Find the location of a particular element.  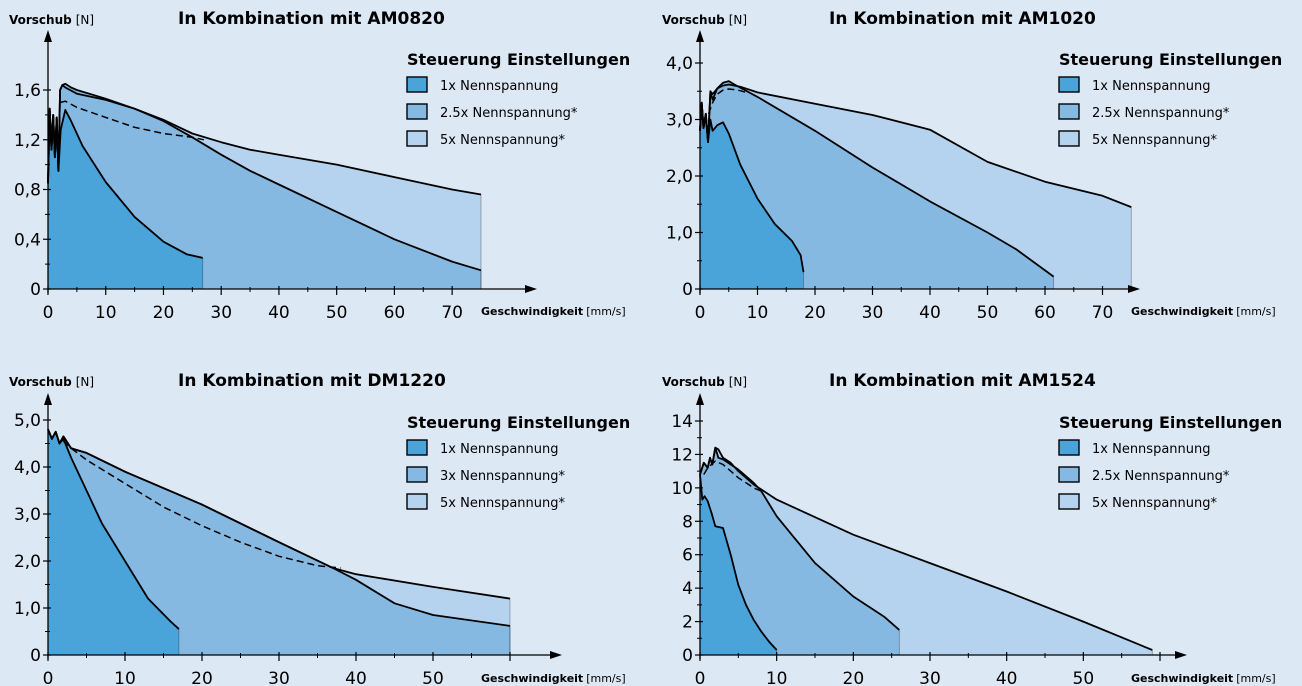

area-1x is located at coordinates (752, 195).